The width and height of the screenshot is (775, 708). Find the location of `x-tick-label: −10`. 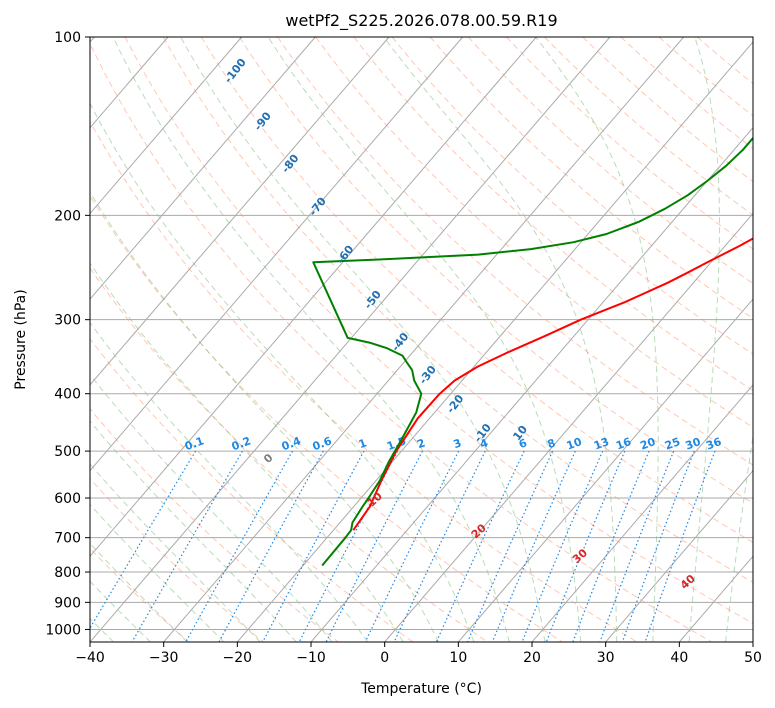

x-tick-label: −10 is located at coordinates (311, 658).